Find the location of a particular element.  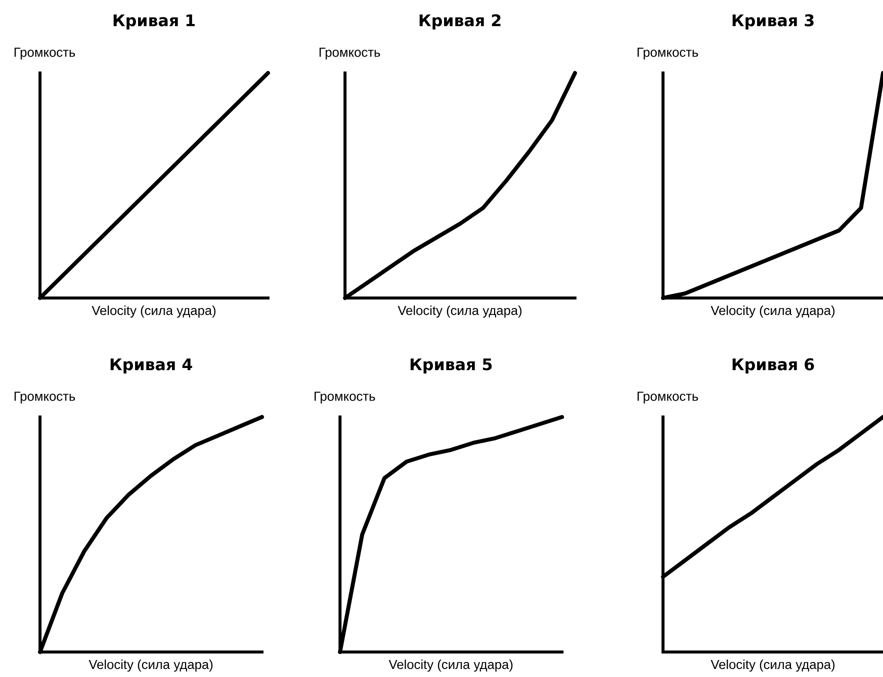

chart-title: Кривая 6 is located at coordinates (773, 366).